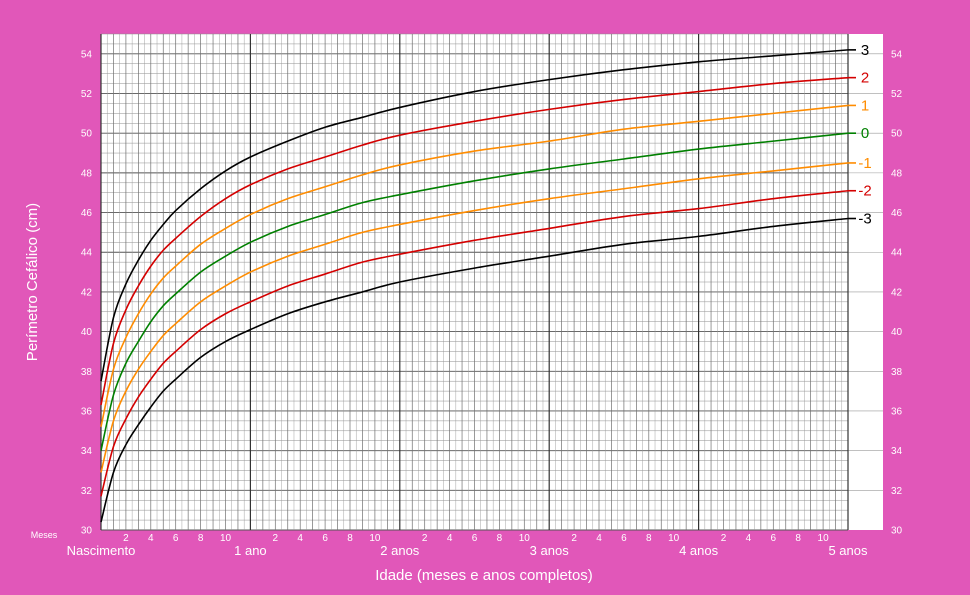  I want to click on y-tick-label-right: 46, so click(897, 213).